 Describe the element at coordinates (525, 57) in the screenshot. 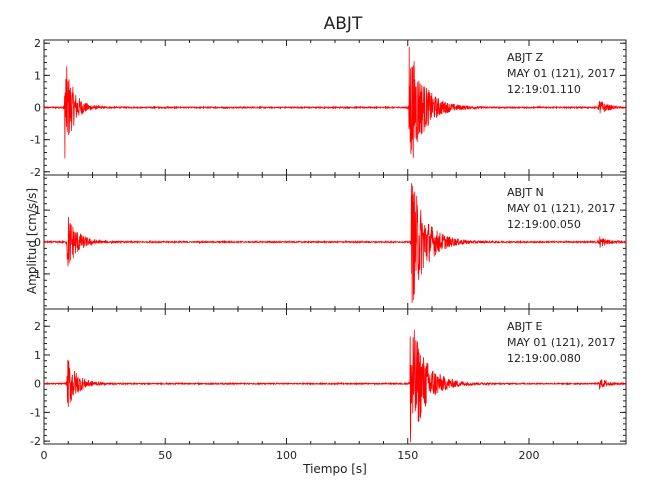

I see `station-component-label: ABJT Z` at that location.